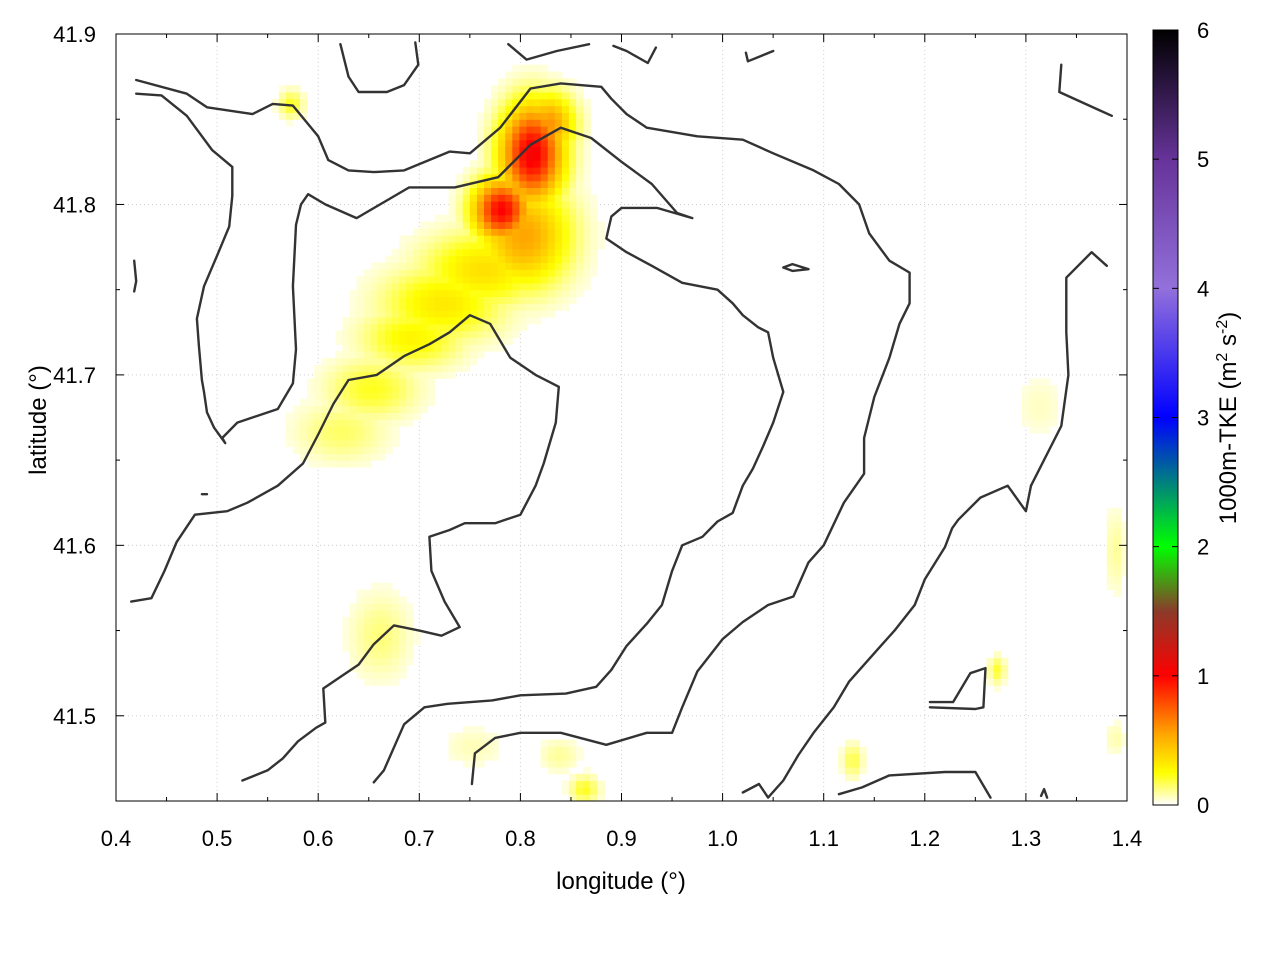 The width and height of the screenshot is (1280, 960). Describe the element at coordinates (520, 838) in the screenshot. I see `x-tick-label: 0.8` at that location.